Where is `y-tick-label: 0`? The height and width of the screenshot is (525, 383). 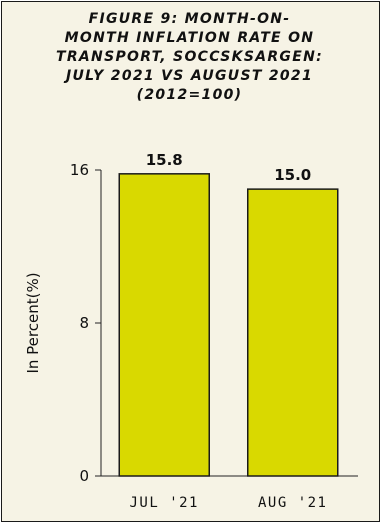
y-tick-label: 0 is located at coordinates (84, 476).